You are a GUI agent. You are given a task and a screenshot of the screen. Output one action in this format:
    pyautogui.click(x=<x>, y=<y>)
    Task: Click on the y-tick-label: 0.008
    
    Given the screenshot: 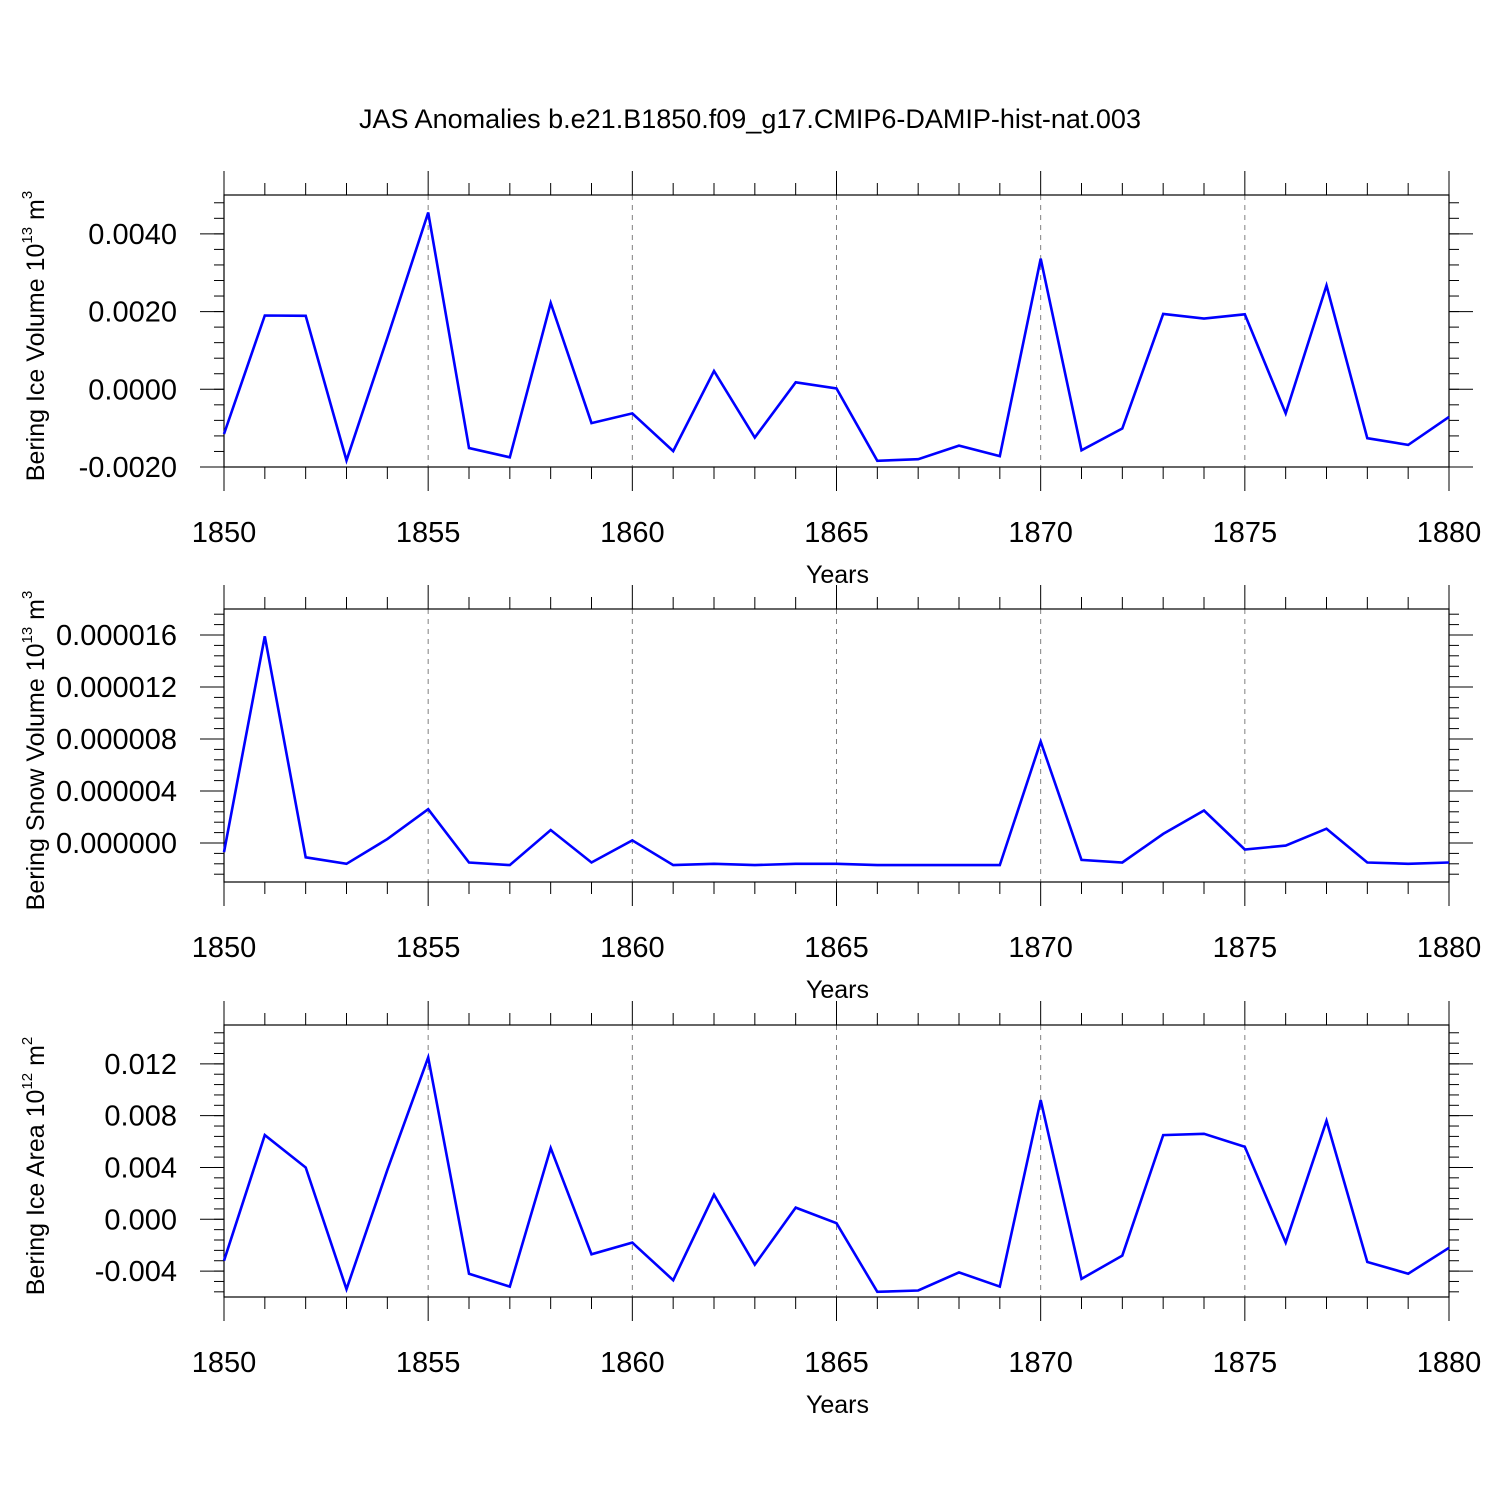 What is the action you would take?
    pyautogui.click(x=140, y=1117)
    